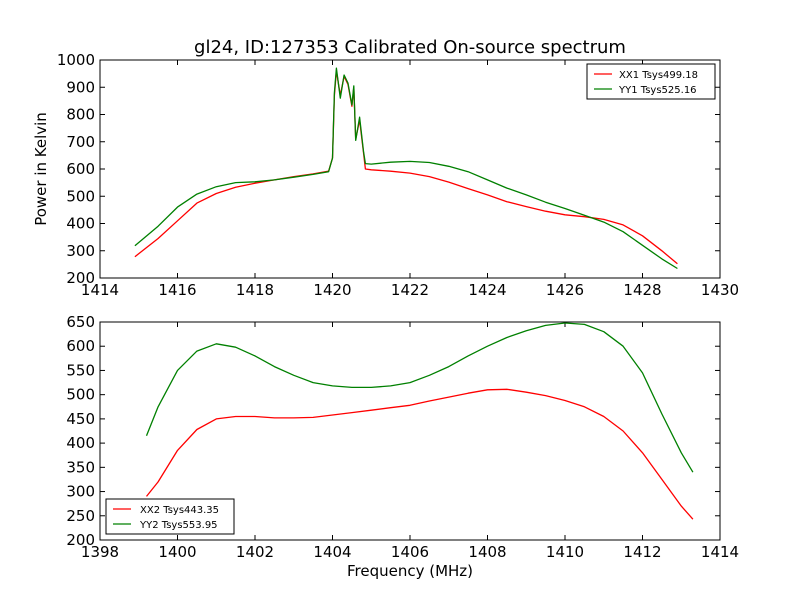 The image size is (800, 600). I want to click on bottom-y-tick-label: 500, so click(80, 395).